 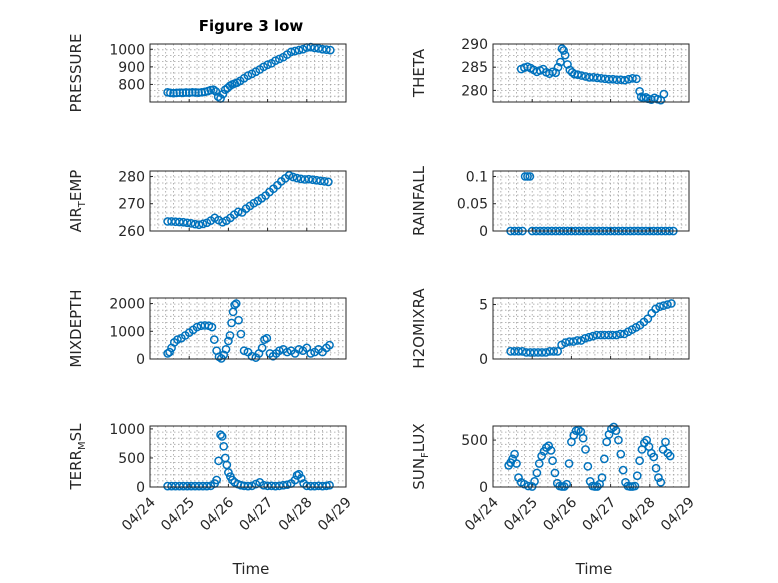 What do you see at coordinates (335, 515) in the screenshot?
I see `x-tick-label: 04/29` at bounding box center [335, 515].